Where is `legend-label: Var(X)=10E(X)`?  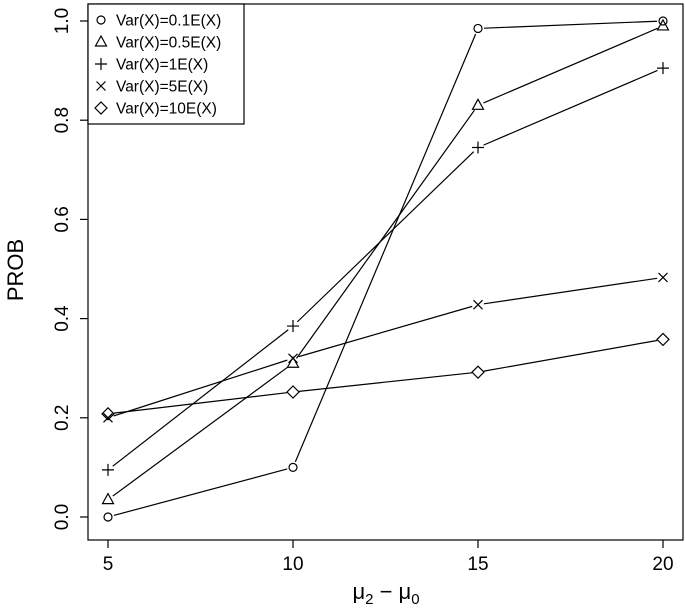
legend-label: Var(X)=10E(X) is located at coordinates (166, 109).